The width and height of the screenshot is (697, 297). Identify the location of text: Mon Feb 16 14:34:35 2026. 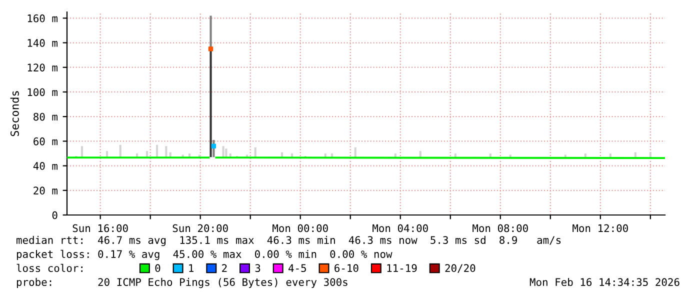
(605, 282).